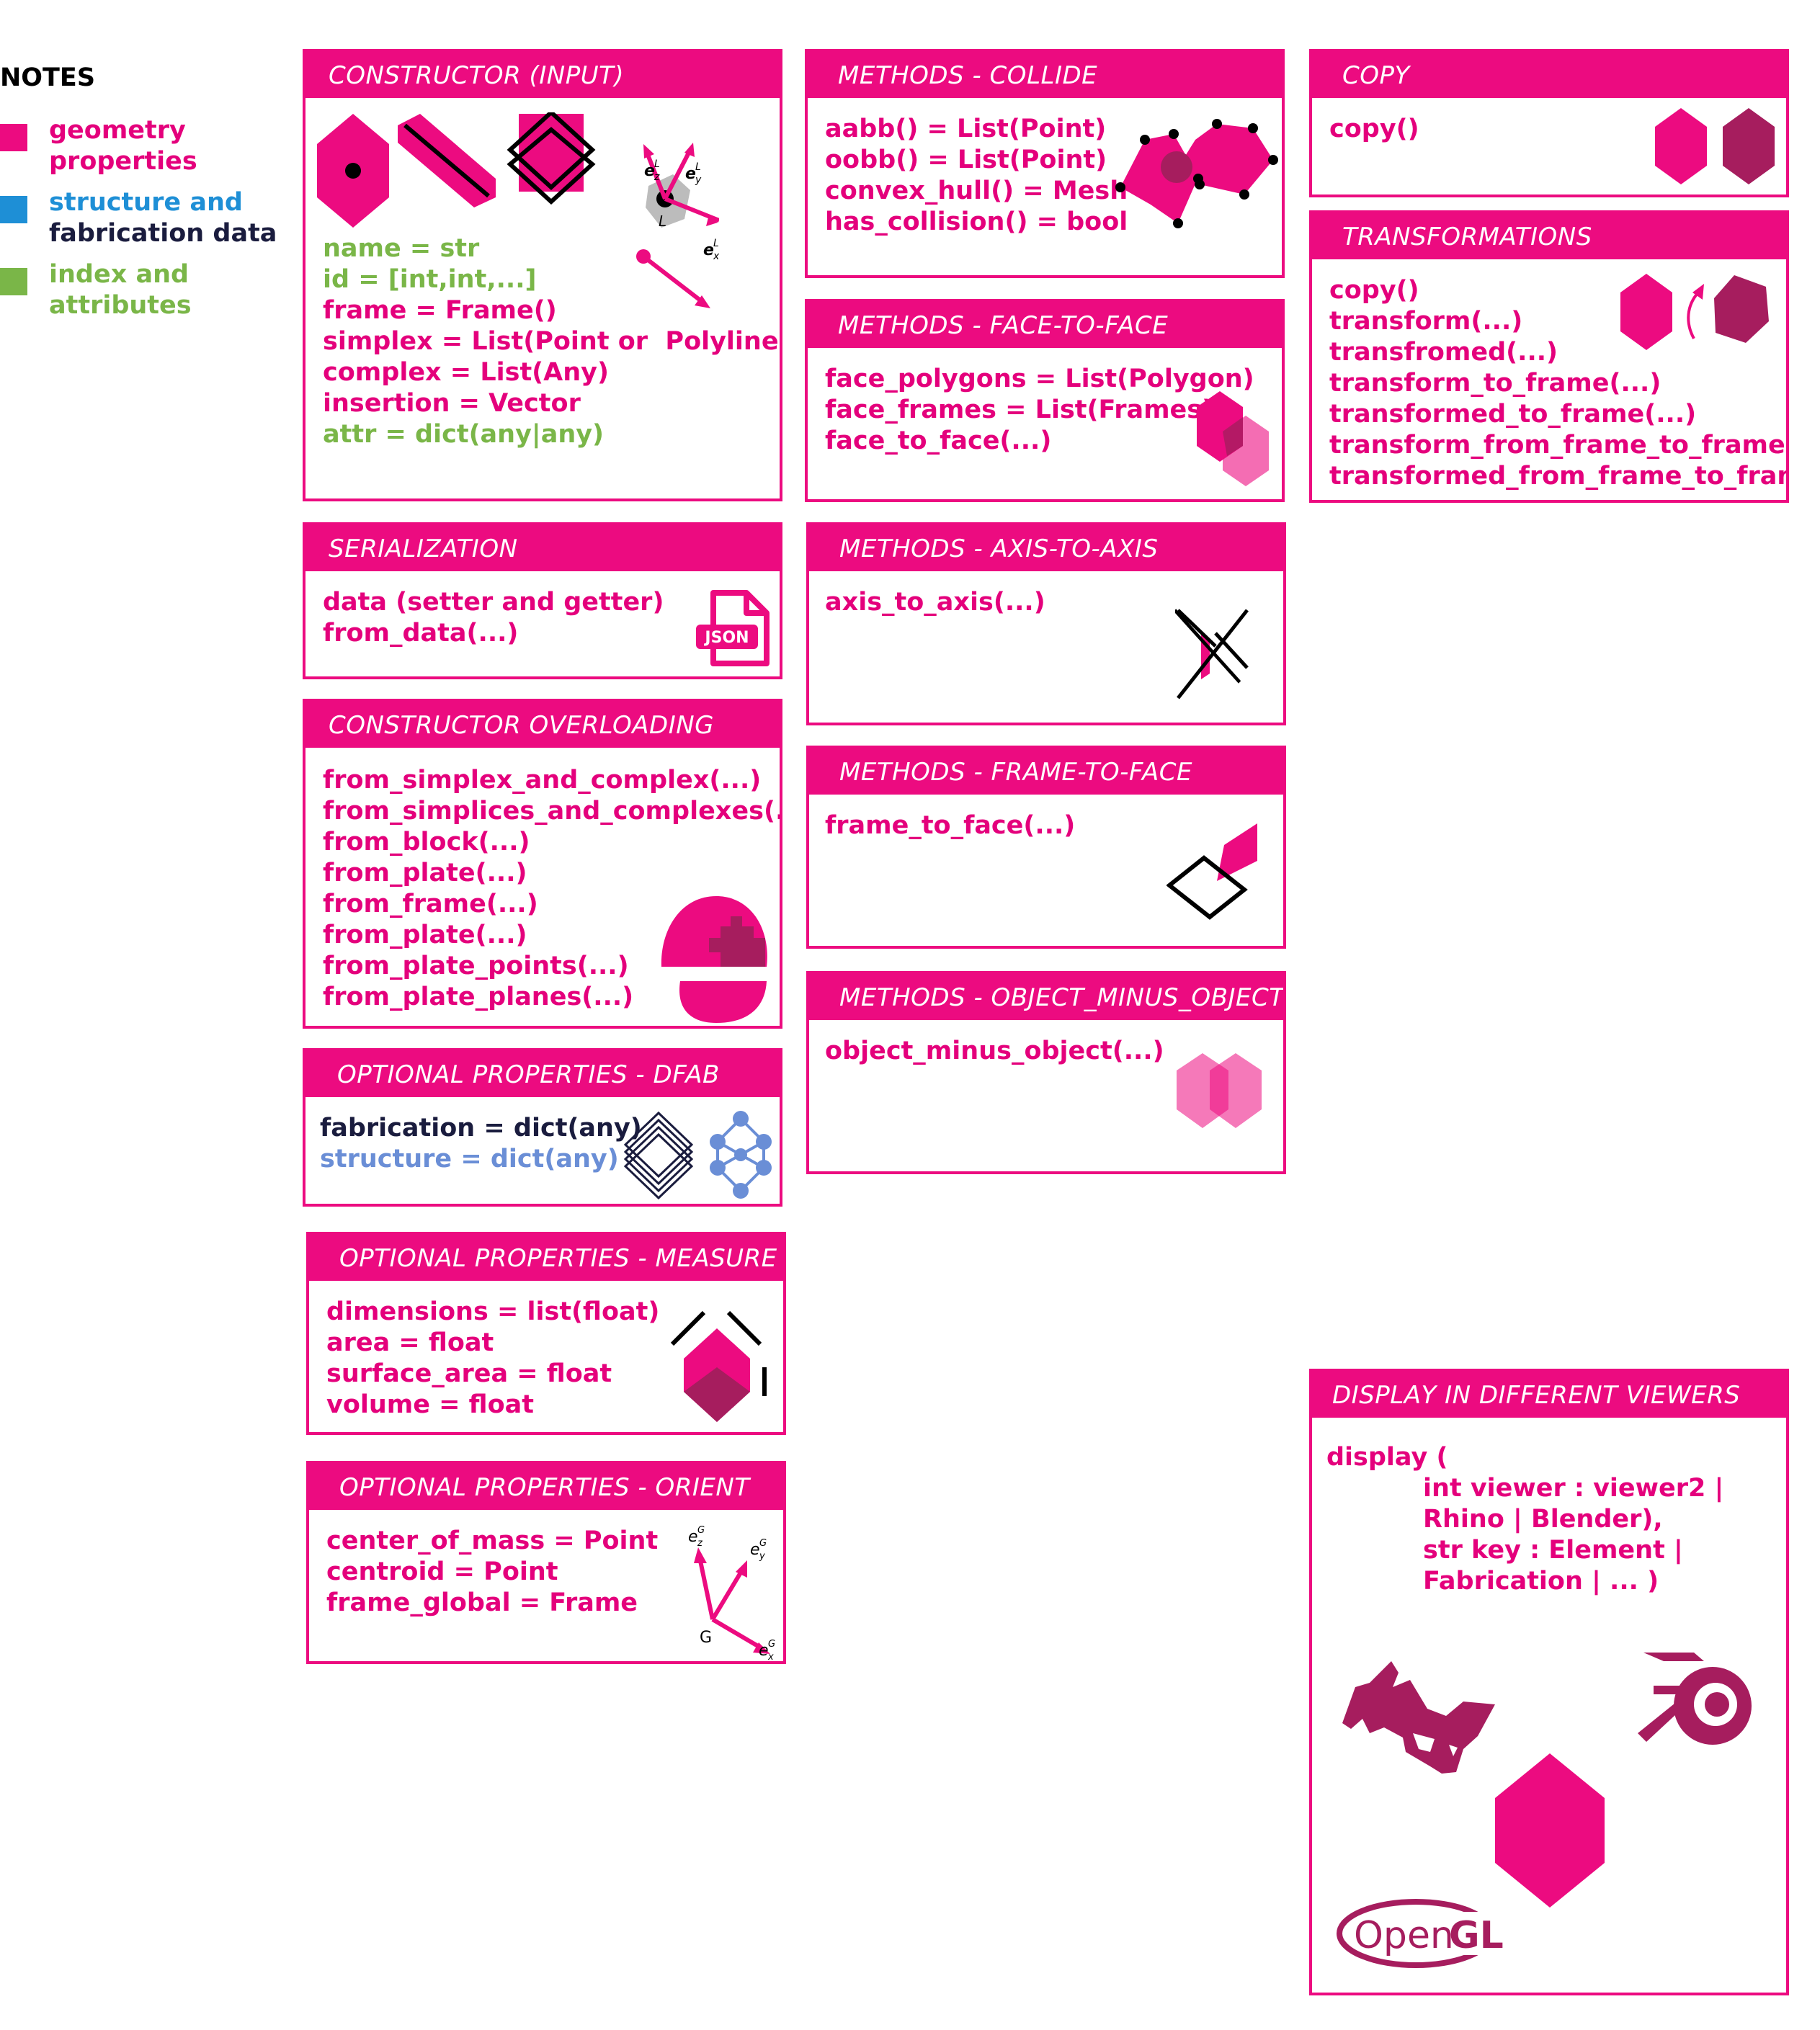 Image resolution: width=1820 pixels, height=2030 pixels. I want to click on copy-hexagons-icon, so click(1715, 146).